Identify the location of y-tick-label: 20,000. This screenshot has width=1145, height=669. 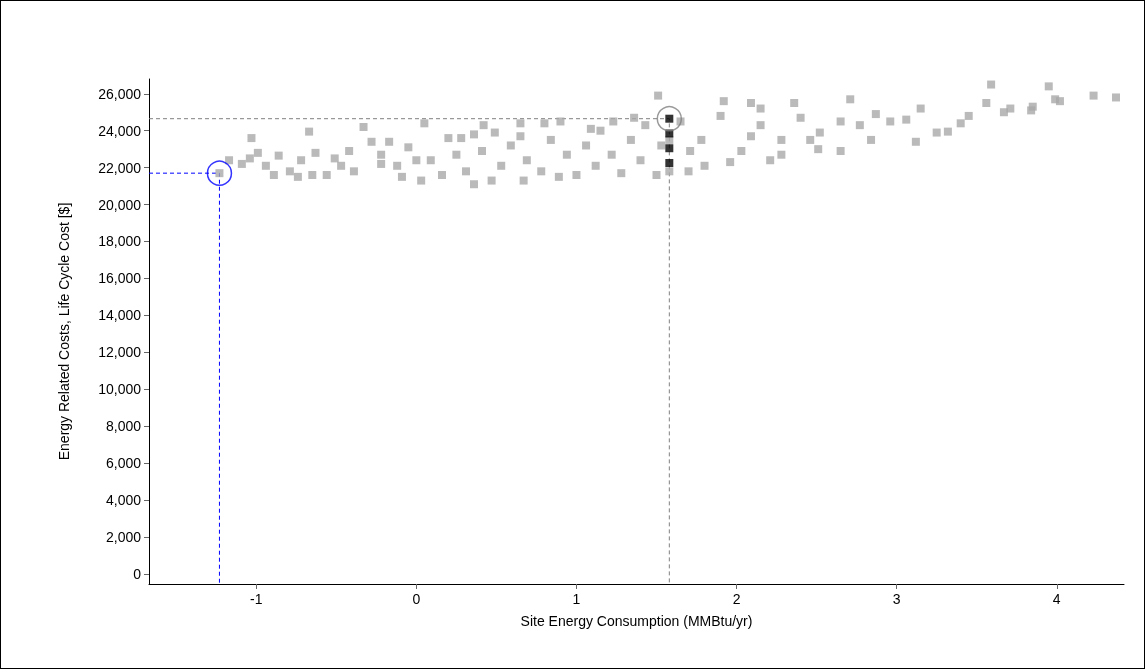
(120, 204).